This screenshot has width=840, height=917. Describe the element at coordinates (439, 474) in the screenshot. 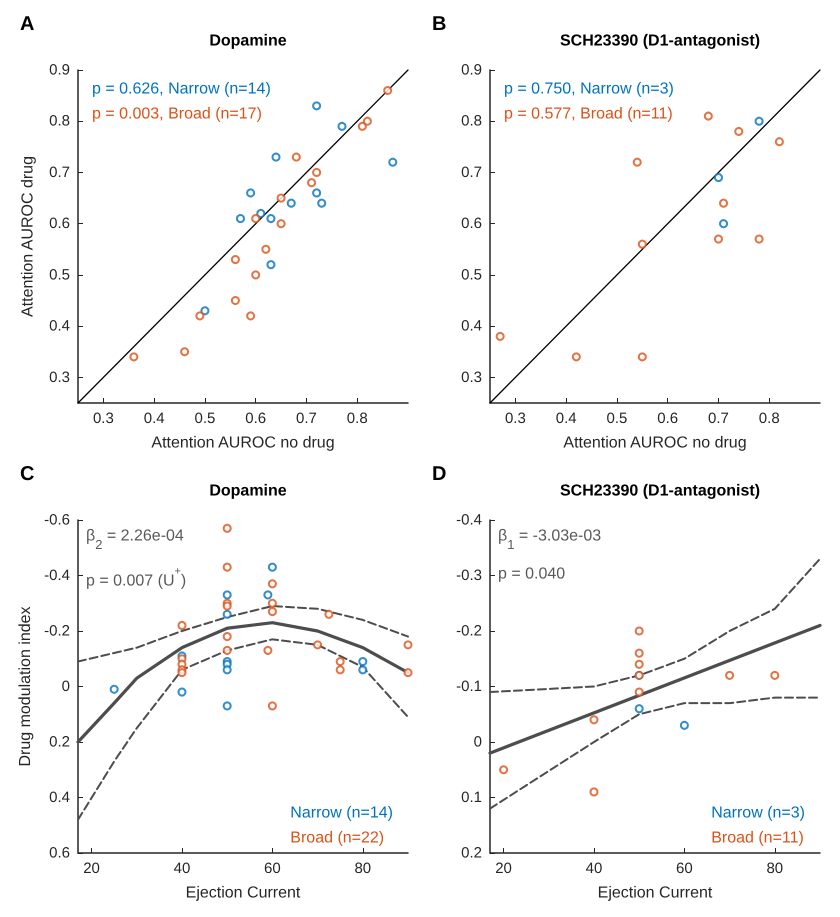

I see `text: D` at that location.